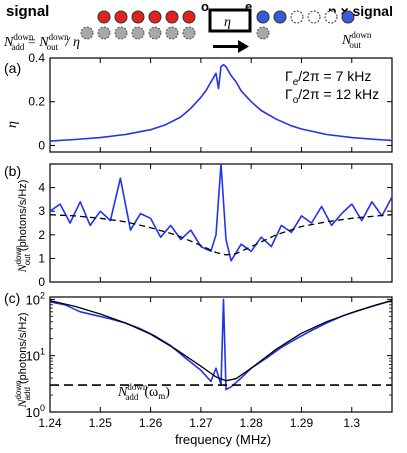 Image resolution: width=407 pixels, height=453 pixels. Describe the element at coordinates (50, 423) in the screenshot. I see `x-tick-label: 1.24` at that location.